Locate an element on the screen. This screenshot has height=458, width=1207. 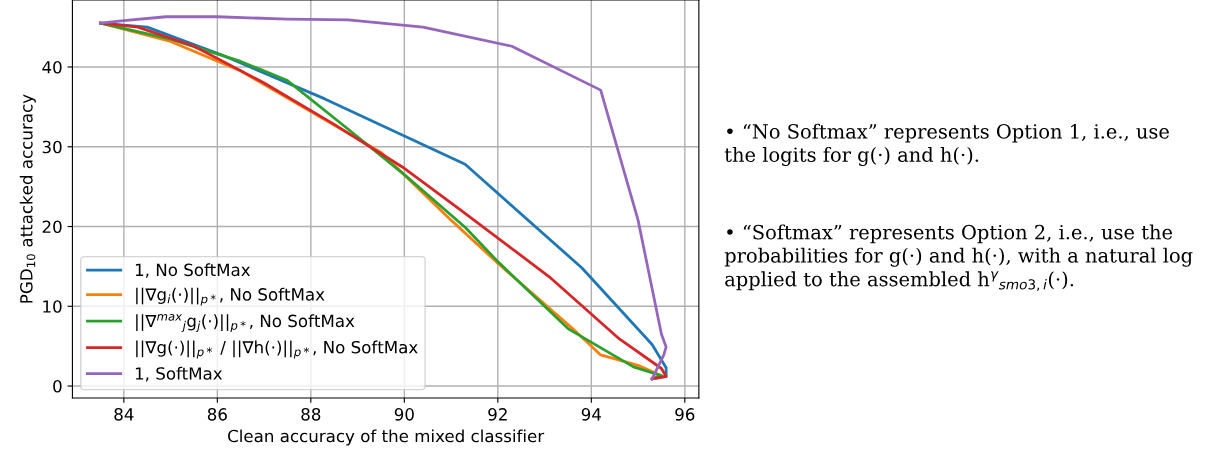
x-tick-label: 88 is located at coordinates (311, 414).